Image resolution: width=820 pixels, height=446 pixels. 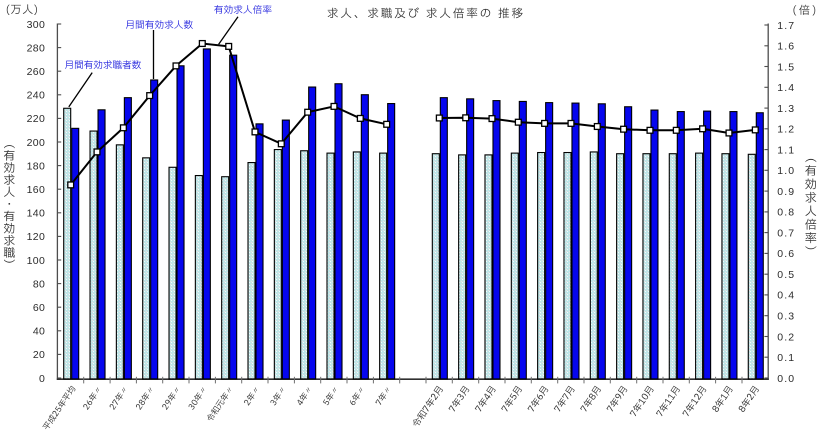 What do you see at coordinates (39, 332) in the screenshot?
I see `svg-text: 40` at bounding box center [39, 332].